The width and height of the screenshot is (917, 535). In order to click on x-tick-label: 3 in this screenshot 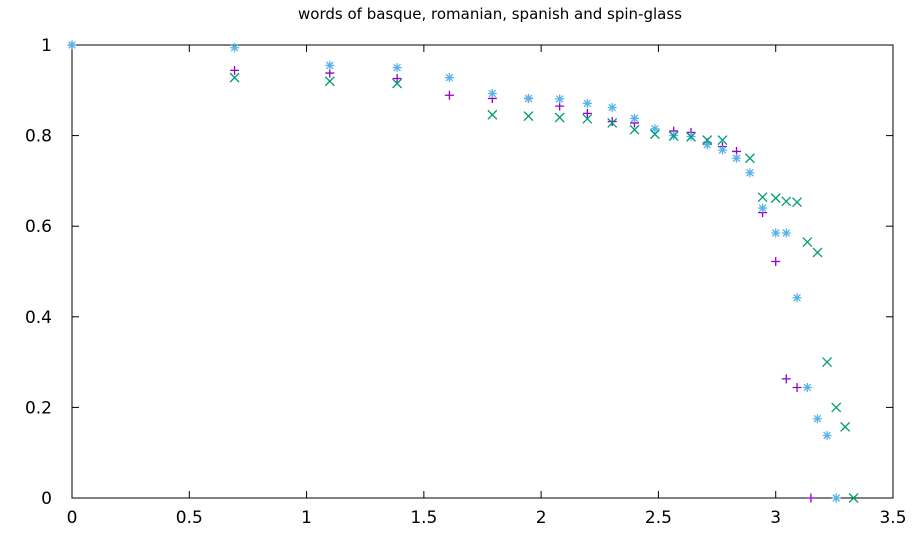, I will do `click(775, 518)`.